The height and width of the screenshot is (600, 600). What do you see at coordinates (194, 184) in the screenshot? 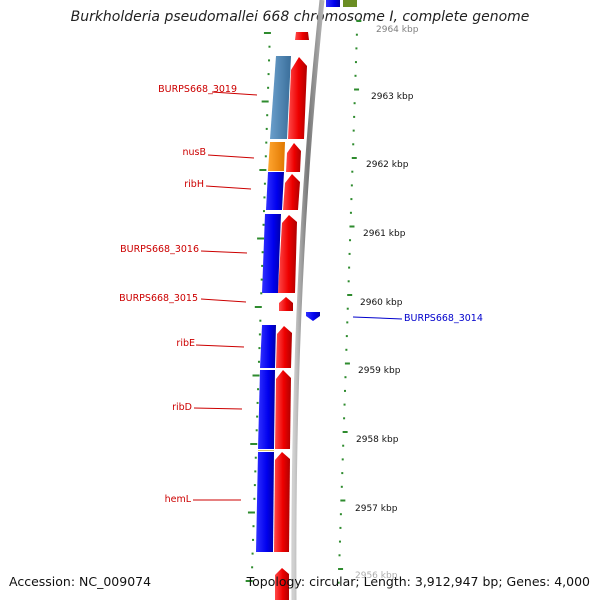
I see `gene-label-ribh: ribH` at bounding box center [194, 184].